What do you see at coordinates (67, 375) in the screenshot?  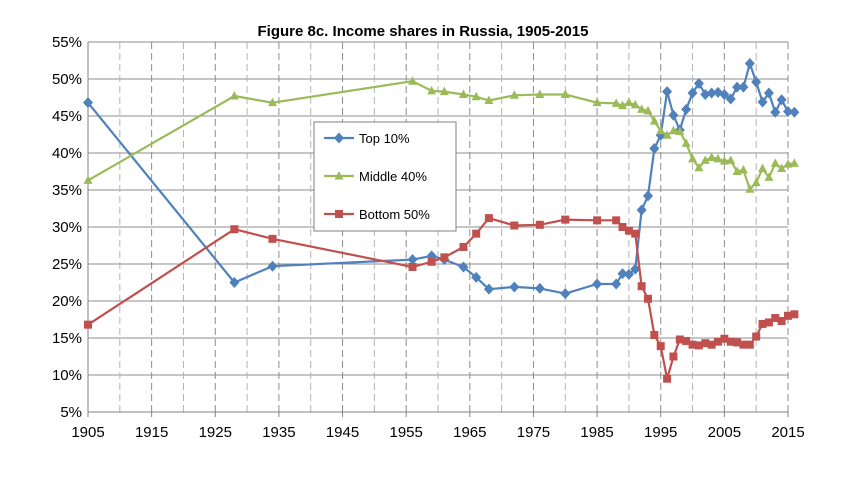 I see `y-tick-label: 10%` at bounding box center [67, 375].